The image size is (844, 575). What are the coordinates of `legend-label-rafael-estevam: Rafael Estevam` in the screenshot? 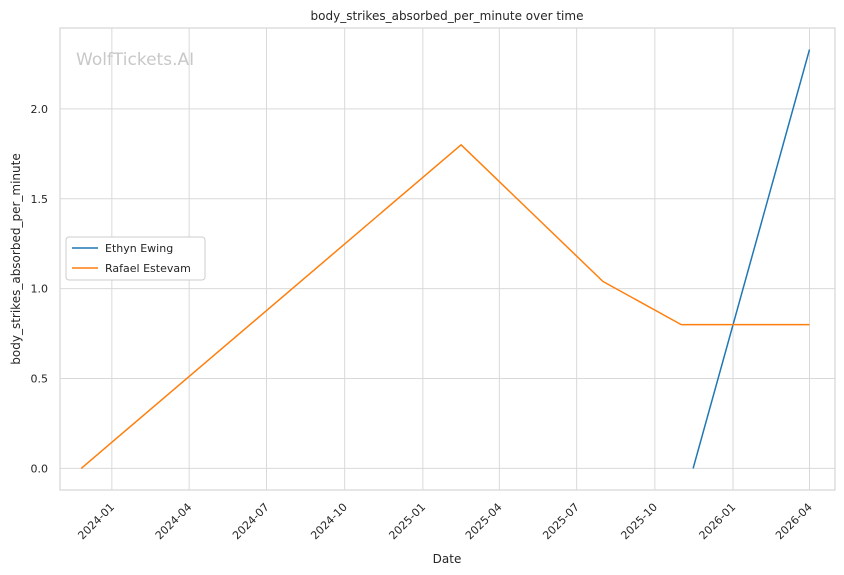 It's located at (148, 268).